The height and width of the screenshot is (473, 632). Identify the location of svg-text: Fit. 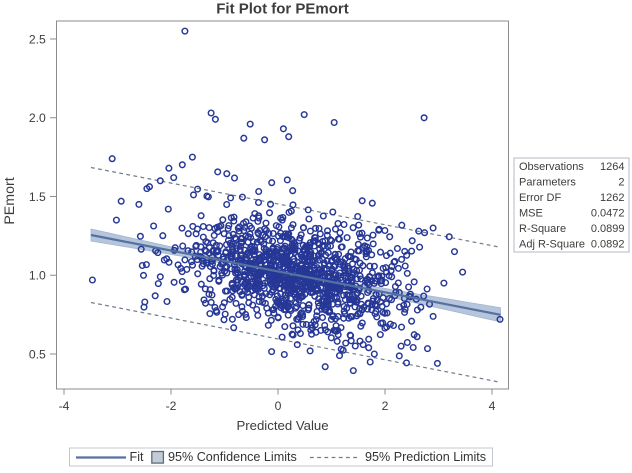
(137, 457).